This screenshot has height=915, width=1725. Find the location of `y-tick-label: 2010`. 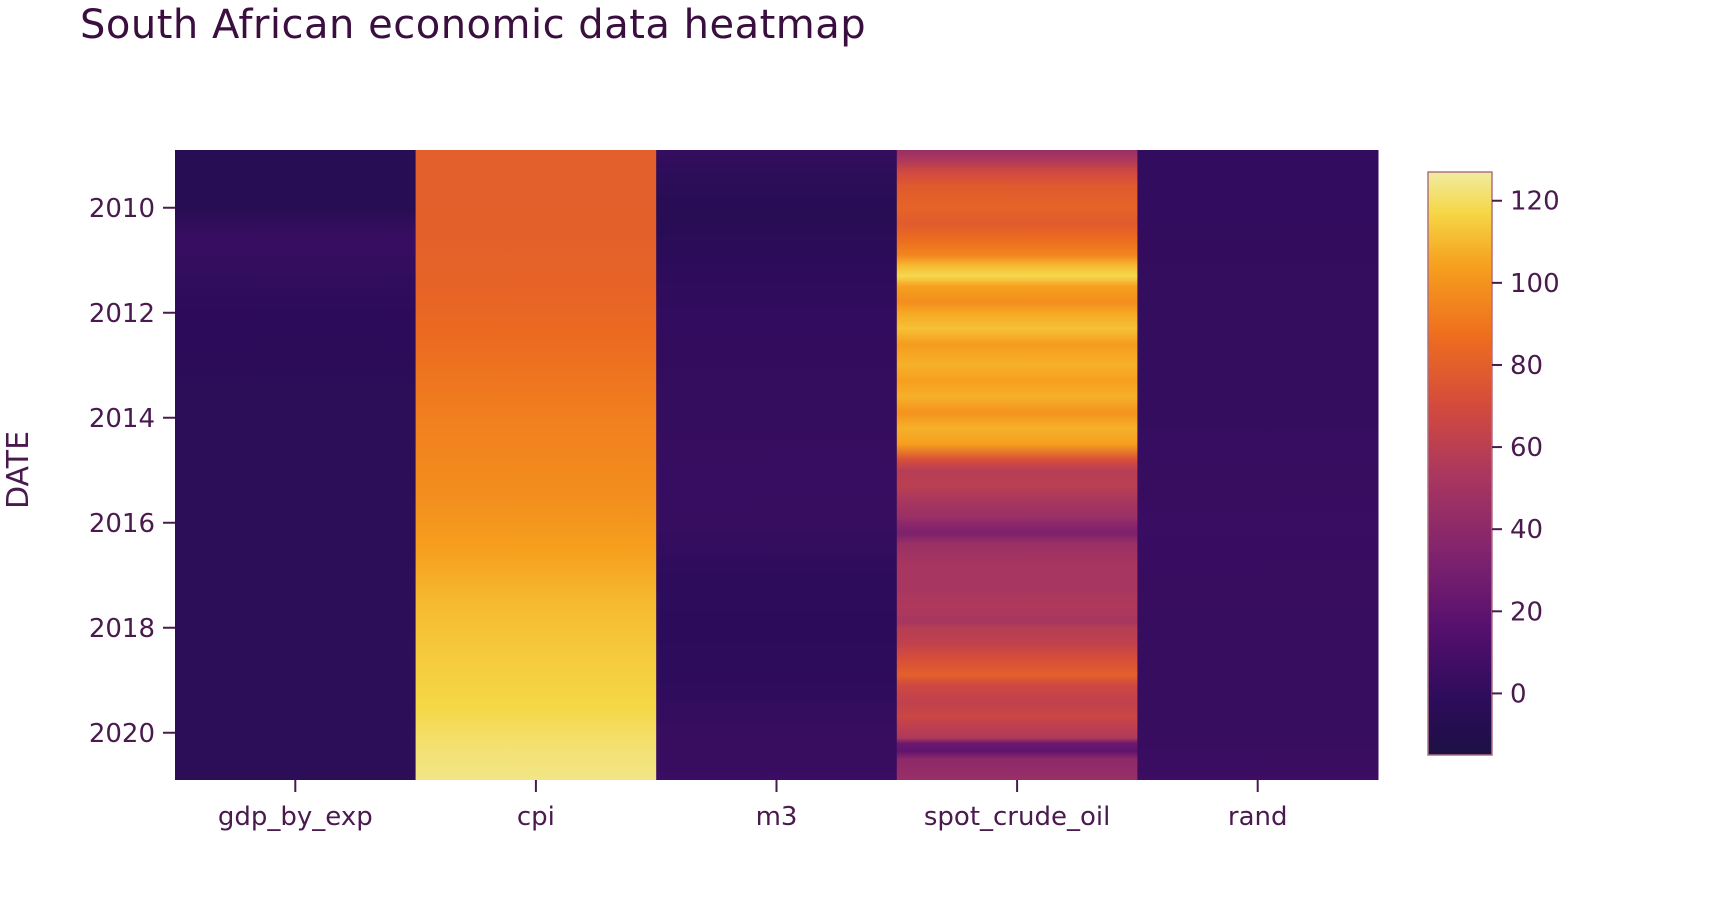

y-tick-label: 2010 is located at coordinates (122, 209).